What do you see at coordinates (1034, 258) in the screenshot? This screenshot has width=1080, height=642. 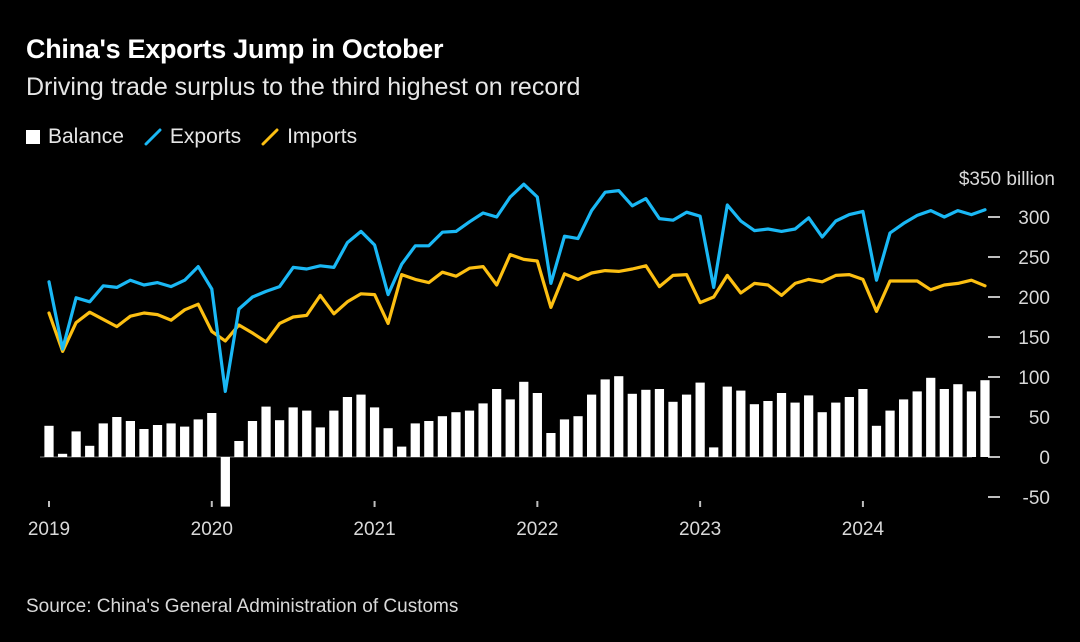 I see `y-tick-label: 250` at bounding box center [1034, 258].